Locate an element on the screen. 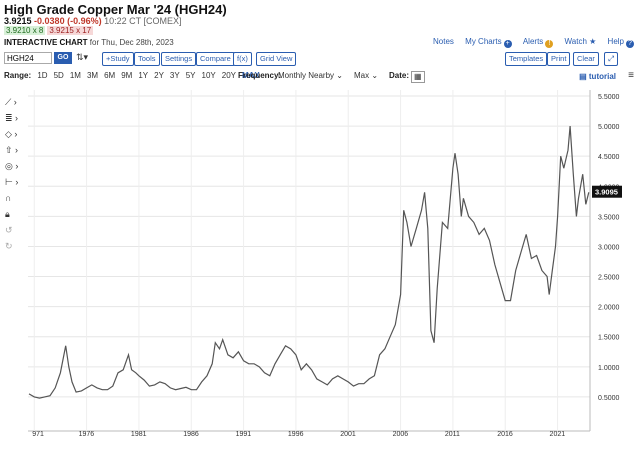  frequency-value: Monthly Nearby is located at coordinates (306, 75).